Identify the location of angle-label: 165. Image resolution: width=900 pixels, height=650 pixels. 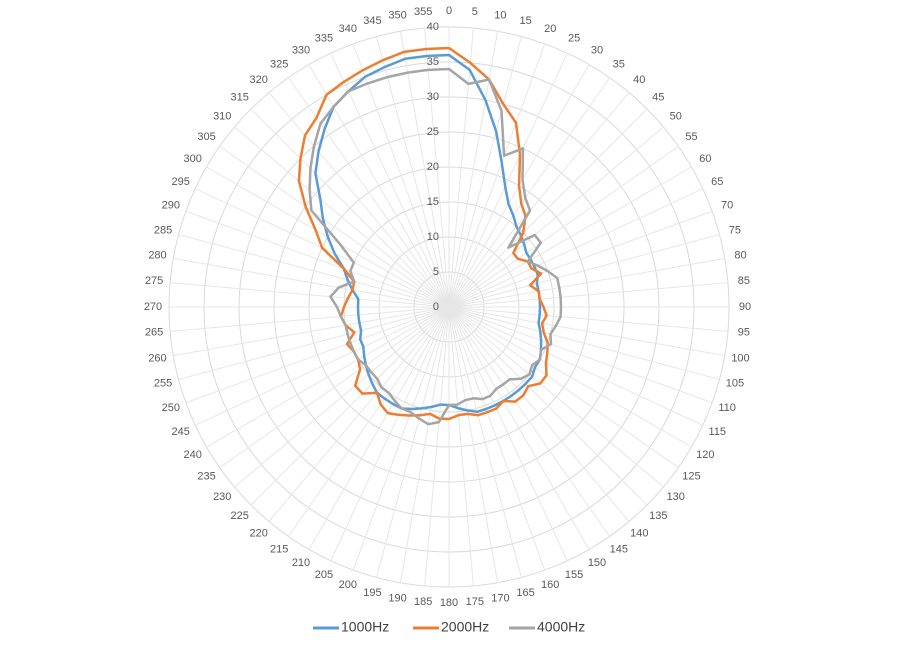
(525, 593).